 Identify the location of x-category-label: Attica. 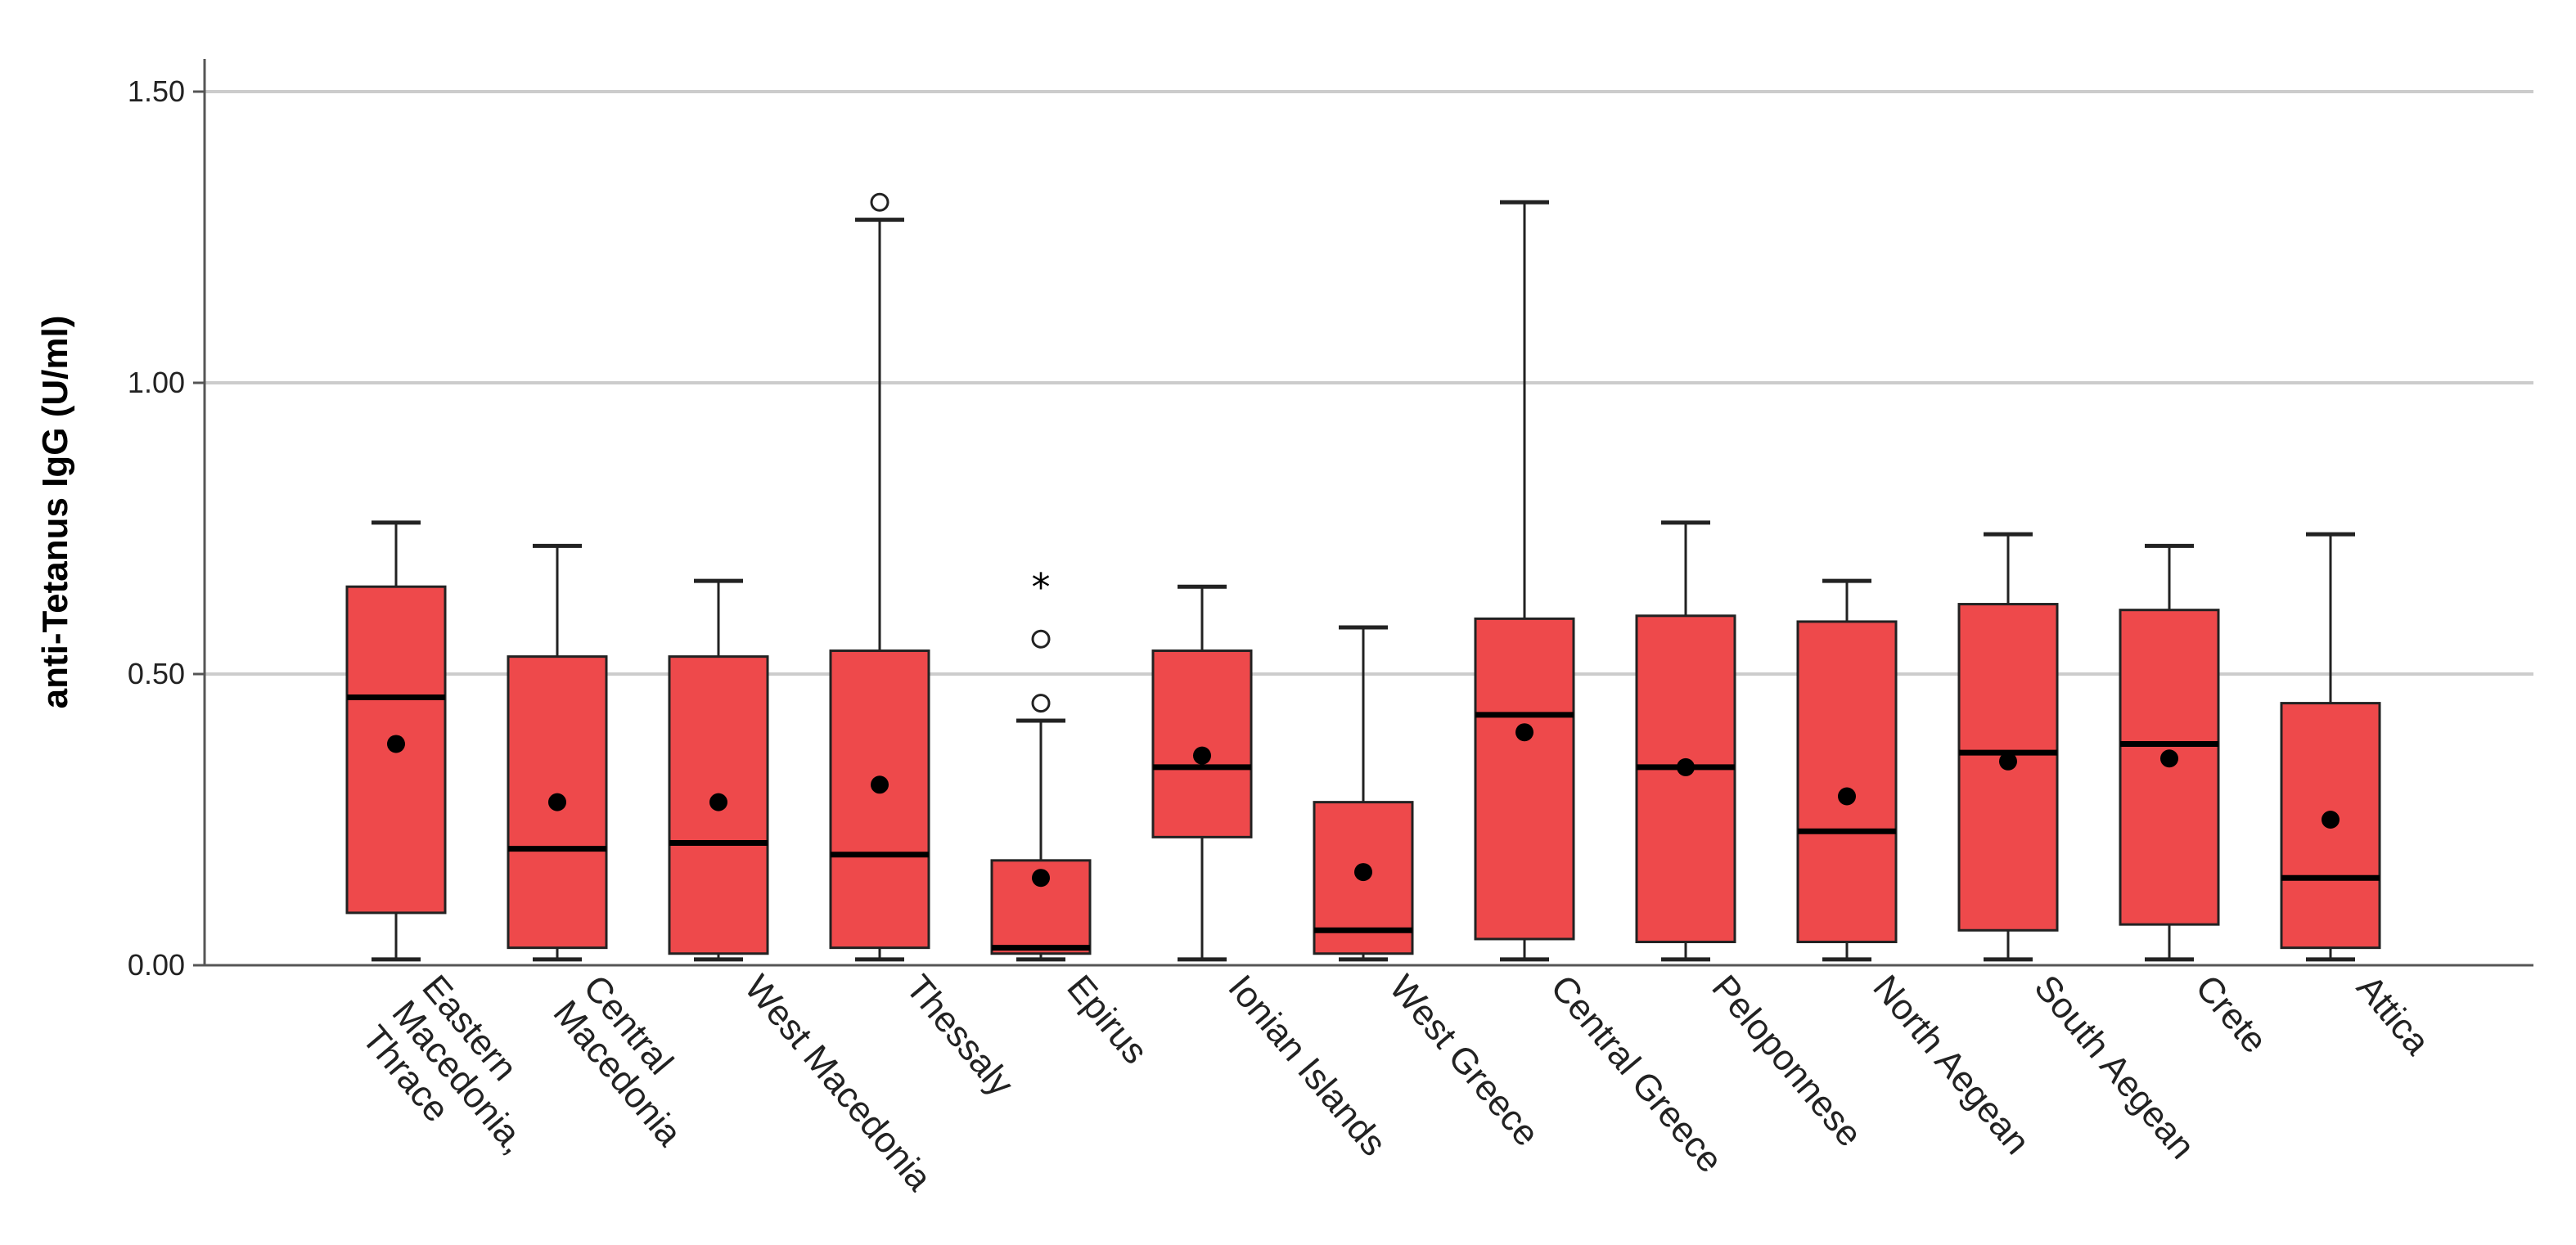
(2393, 1015).